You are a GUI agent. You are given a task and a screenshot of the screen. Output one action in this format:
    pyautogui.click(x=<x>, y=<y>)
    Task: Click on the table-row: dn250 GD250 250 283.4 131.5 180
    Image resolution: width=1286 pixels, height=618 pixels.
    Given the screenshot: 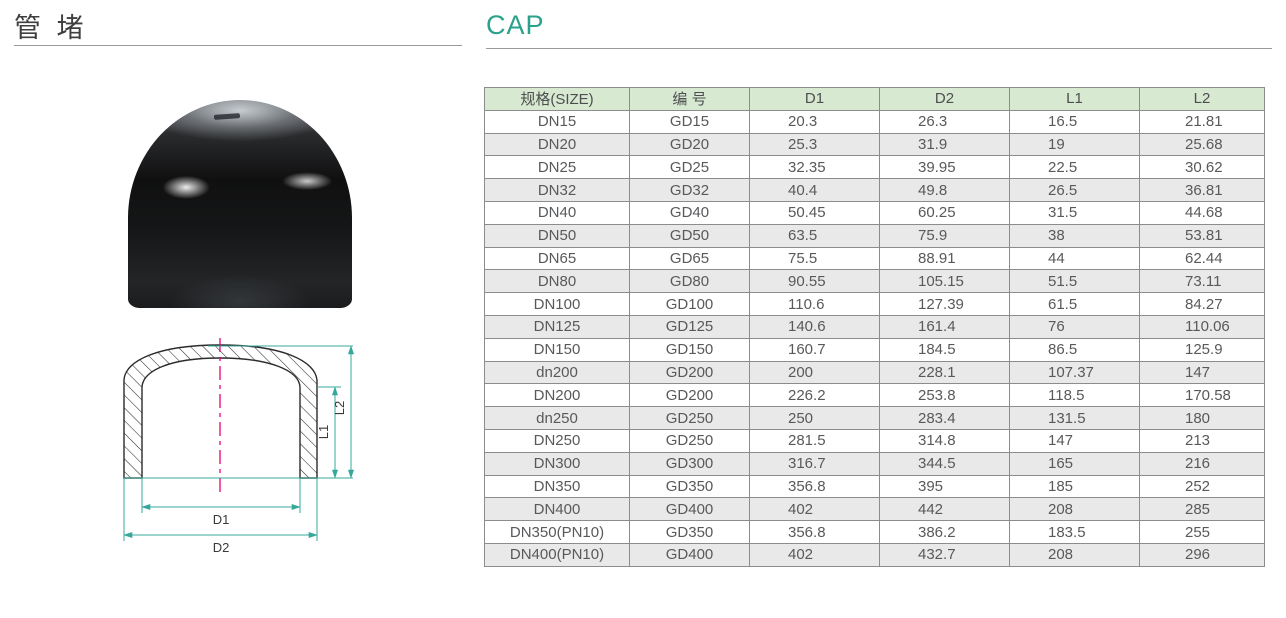 What is the action you would take?
    pyautogui.click(x=874, y=418)
    